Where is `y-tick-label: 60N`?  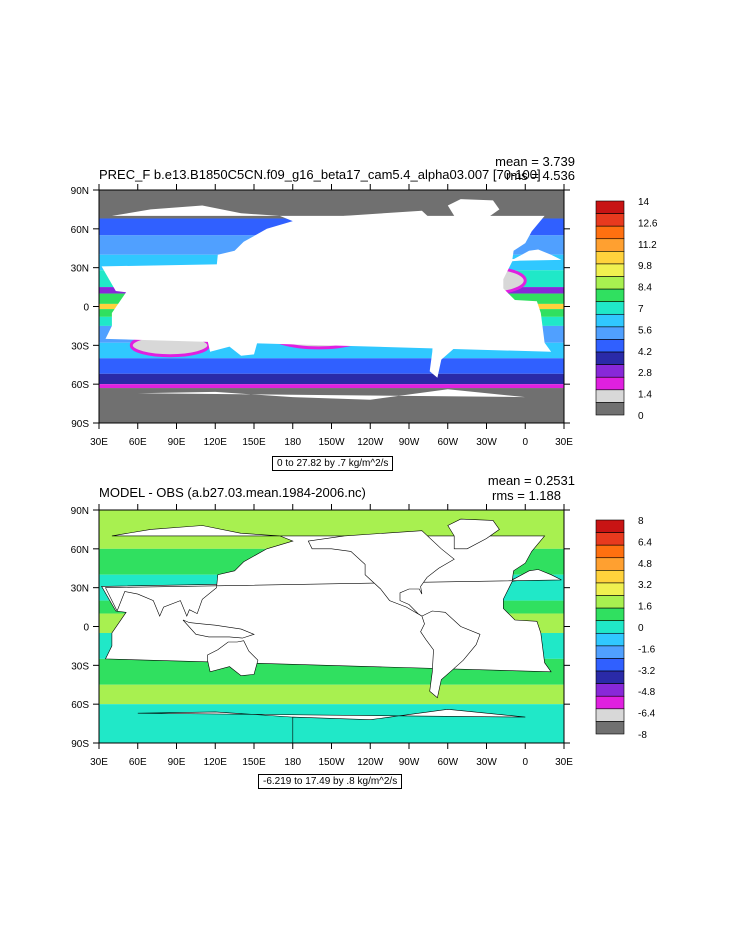 y-tick-label: 60N is located at coordinates (80, 230).